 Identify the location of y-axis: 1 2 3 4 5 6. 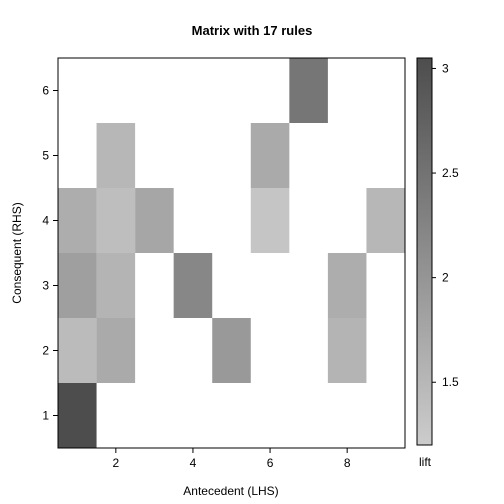
(50, 253).